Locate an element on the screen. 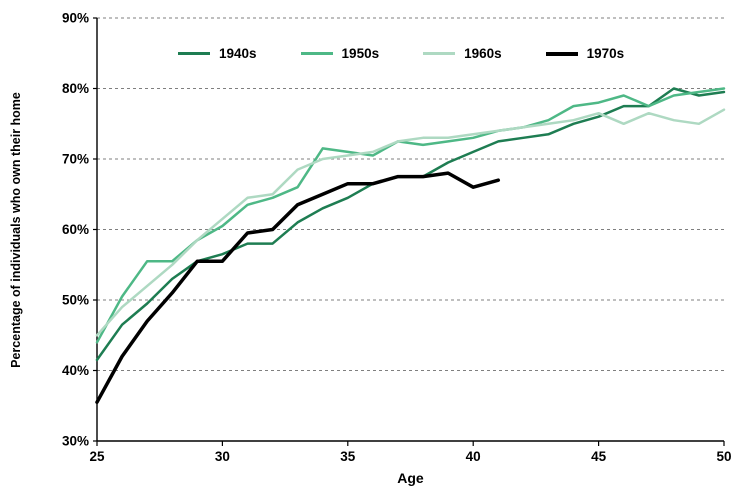 The image size is (754, 504). y-tick-label: 60% is located at coordinates (75, 229).